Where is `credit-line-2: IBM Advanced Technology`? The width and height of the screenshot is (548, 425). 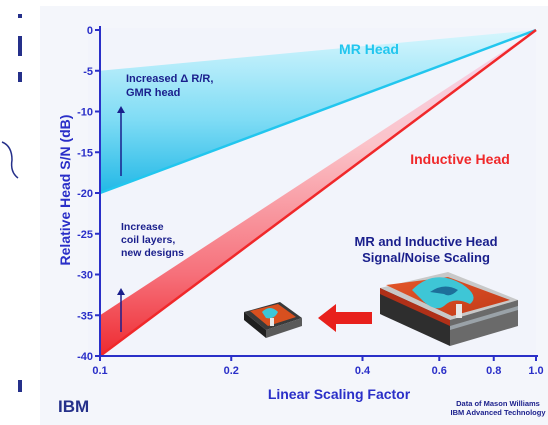
credit-line-2: IBM Advanced Technology is located at coordinates (498, 412).